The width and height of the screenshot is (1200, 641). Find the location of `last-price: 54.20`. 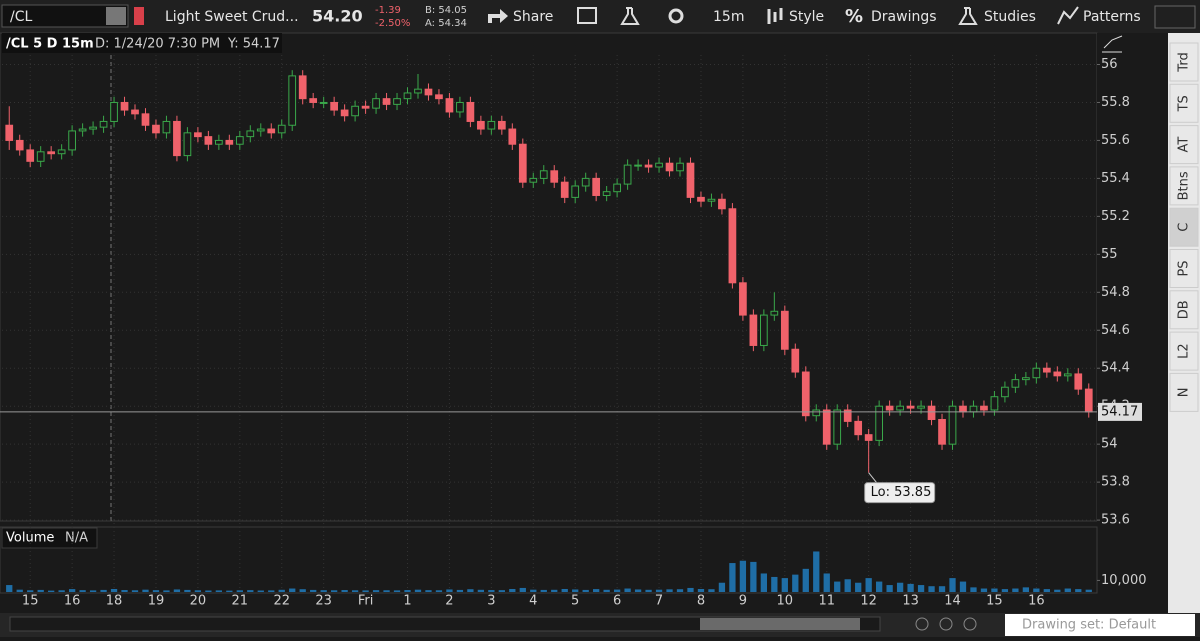

last-price: 54.20 is located at coordinates (337, 16).